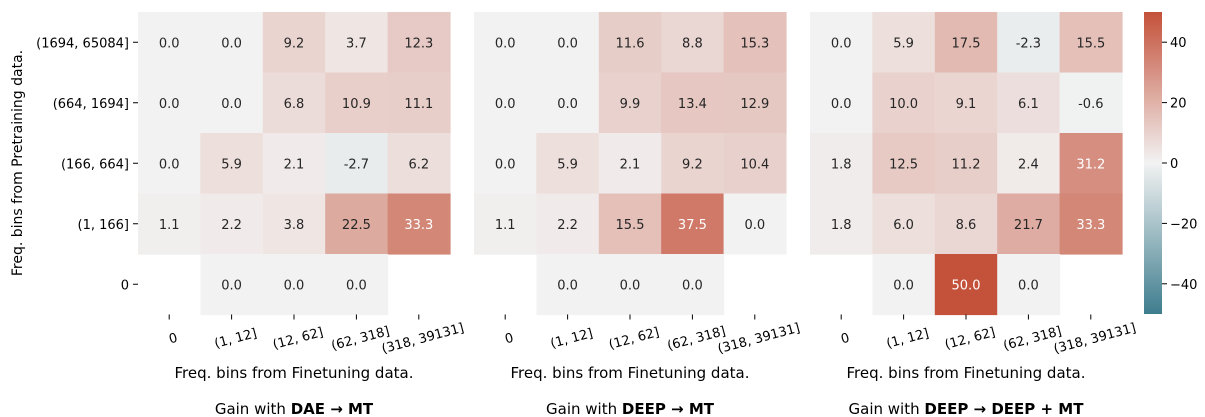 This screenshot has width=1205, height=417. What do you see at coordinates (567, 225) in the screenshot?
I see `cell-value-label: 2.2` at bounding box center [567, 225].